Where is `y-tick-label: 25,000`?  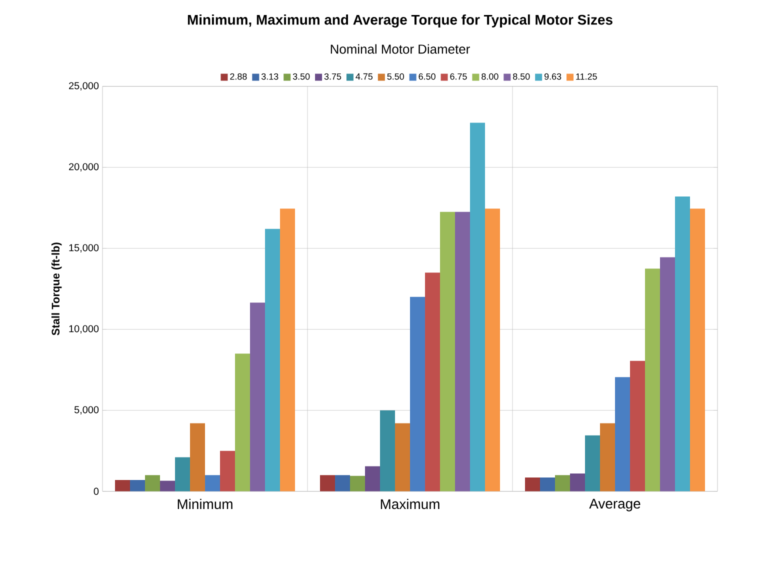 y-tick-label: 25,000 is located at coordinates (84, 86).